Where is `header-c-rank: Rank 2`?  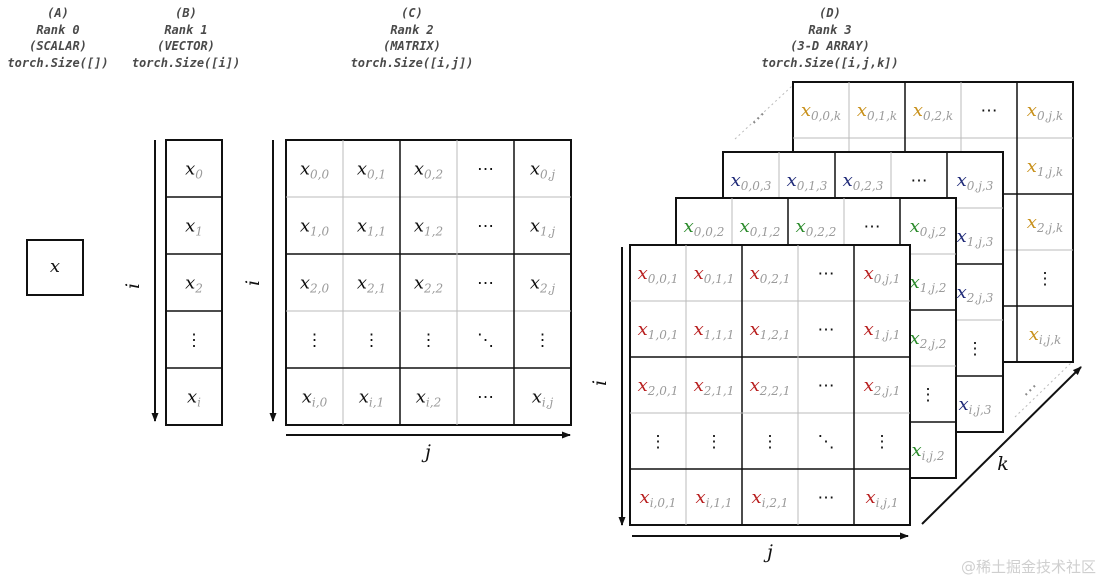 header-c-rank: Rank 2 is located at coordinates (411, 30).